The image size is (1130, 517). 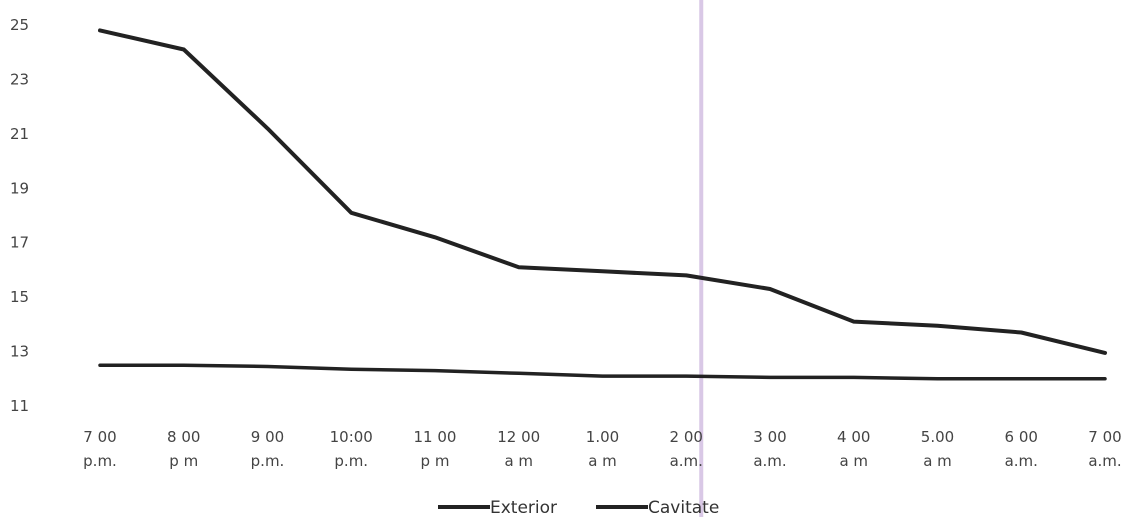 I want to click on x-tick-label: 10:00 p.m., so click(x=351, y=449).